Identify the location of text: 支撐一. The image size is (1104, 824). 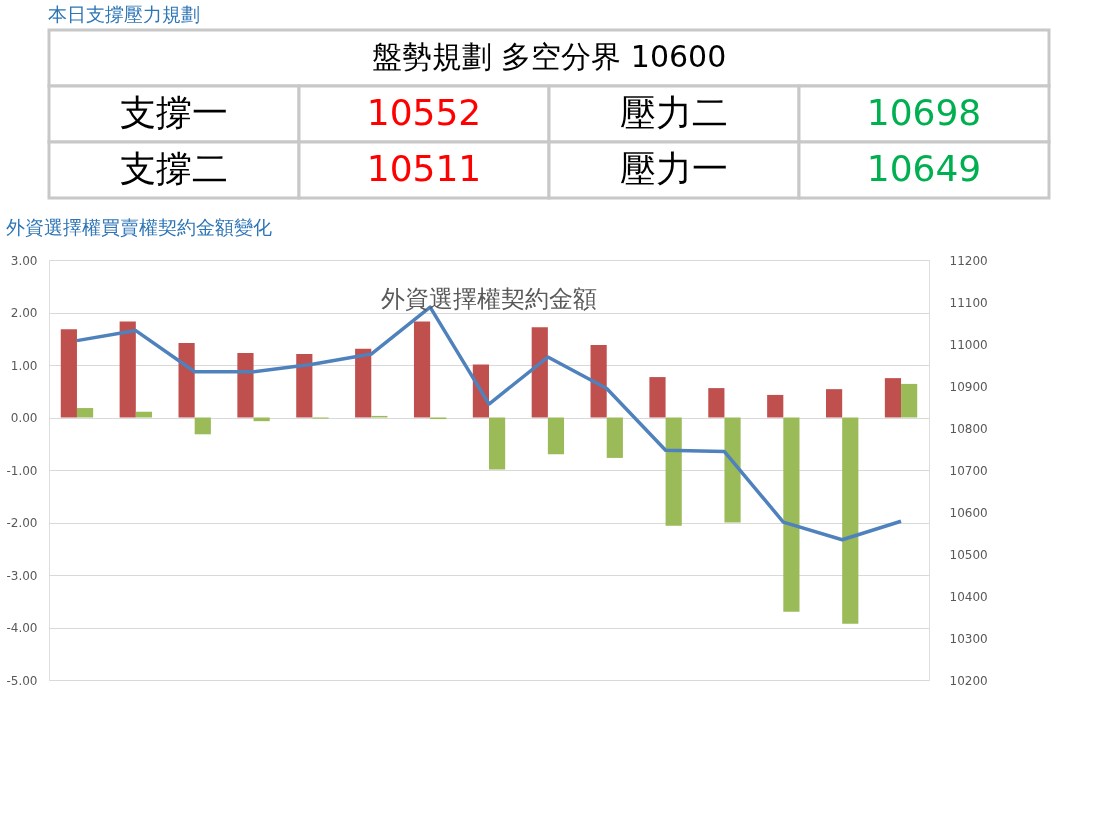
(174, 112).